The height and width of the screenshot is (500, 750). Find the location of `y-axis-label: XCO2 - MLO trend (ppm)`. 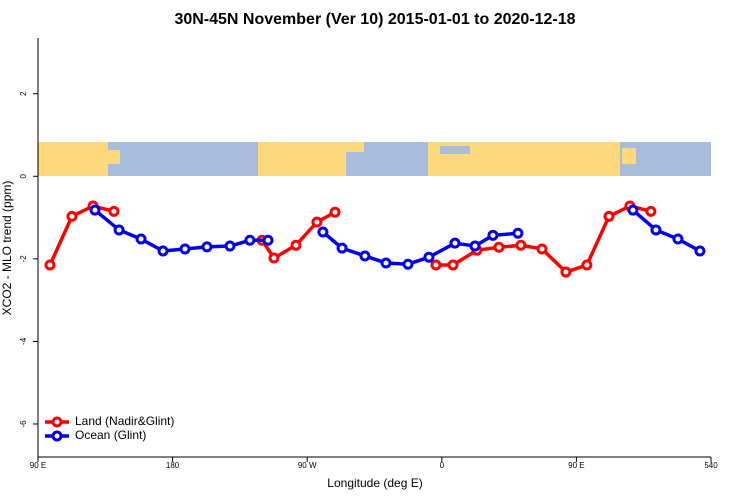

y-axis-label: XCO2 - MLO trend (ppm) is located at coordinates (7, 248).